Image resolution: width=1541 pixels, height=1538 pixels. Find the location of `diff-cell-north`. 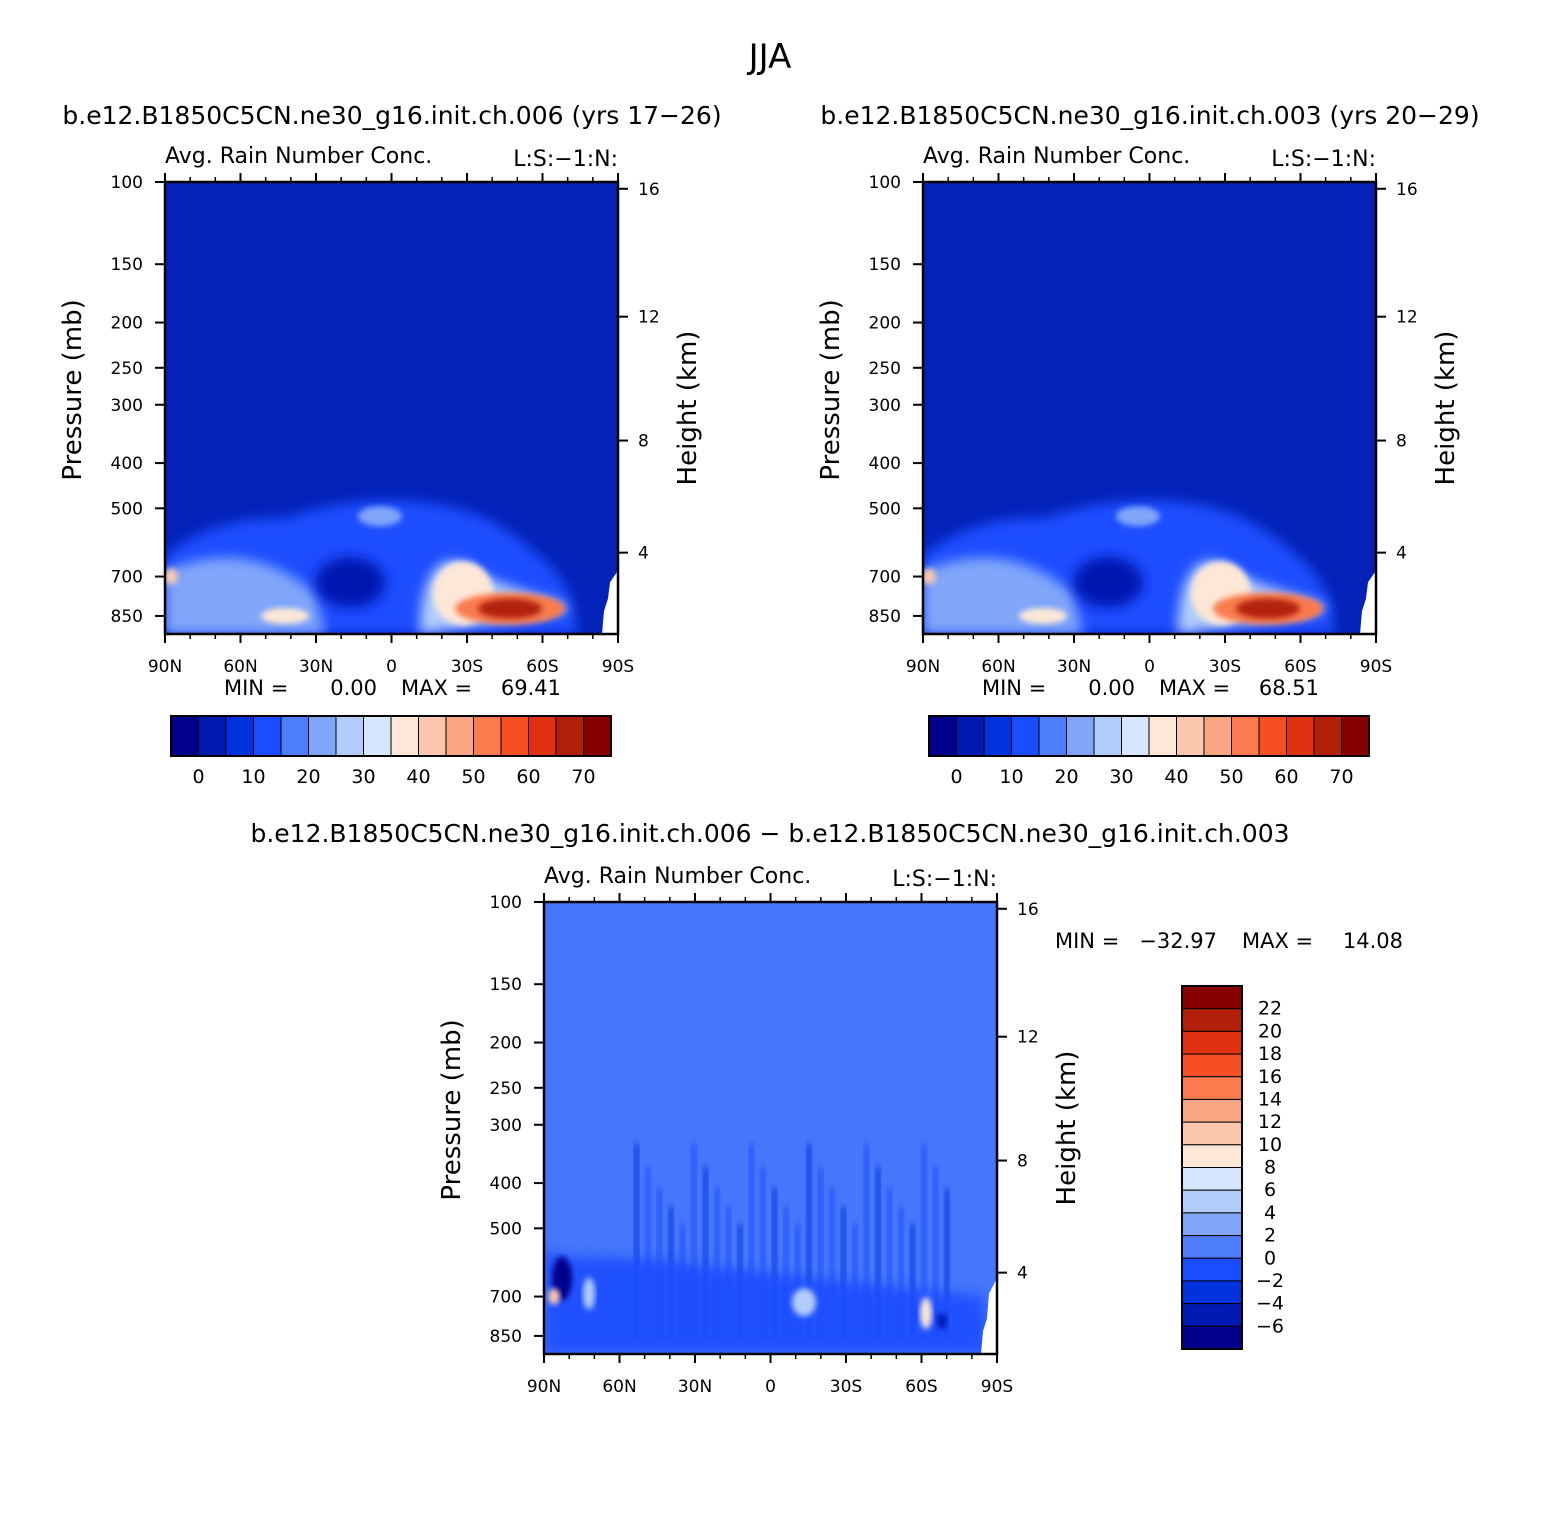

diff-cell-north is located at coordinates (589, 1293).